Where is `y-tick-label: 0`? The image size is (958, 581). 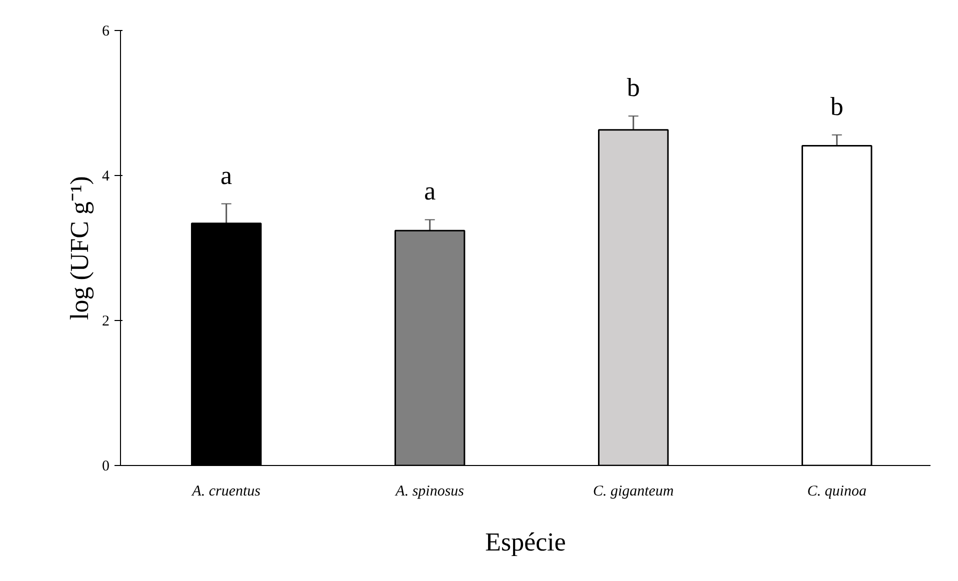 y-tick-label: 0 is located at coordinates (106, 466).